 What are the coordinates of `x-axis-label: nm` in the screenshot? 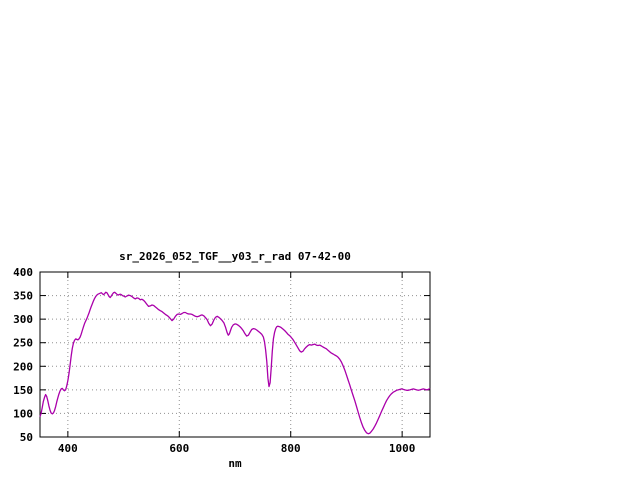 It's located at (235, 463).